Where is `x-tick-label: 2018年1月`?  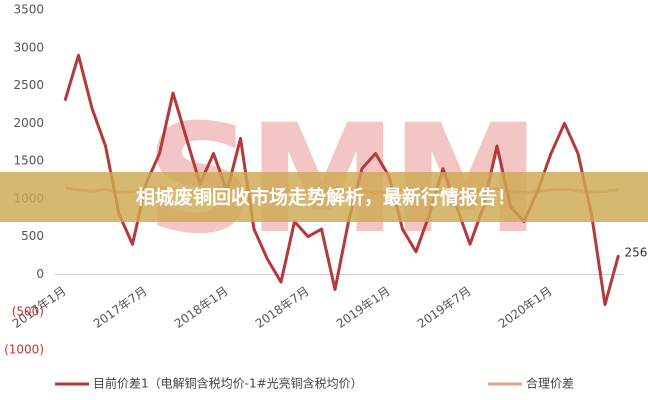 x-tick-label: 2018年1月 is located at coordinates (201, 307).